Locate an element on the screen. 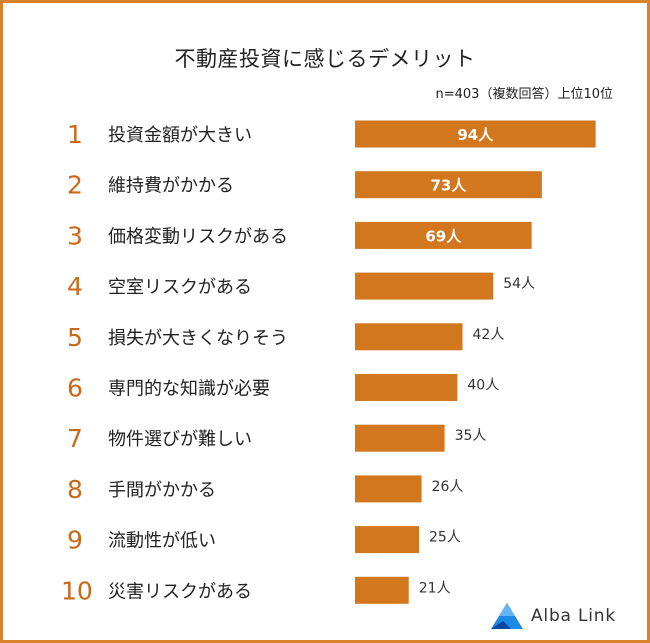  chart-title: 不動産投資に感じるデメリット is located at coordinates (325, 59).